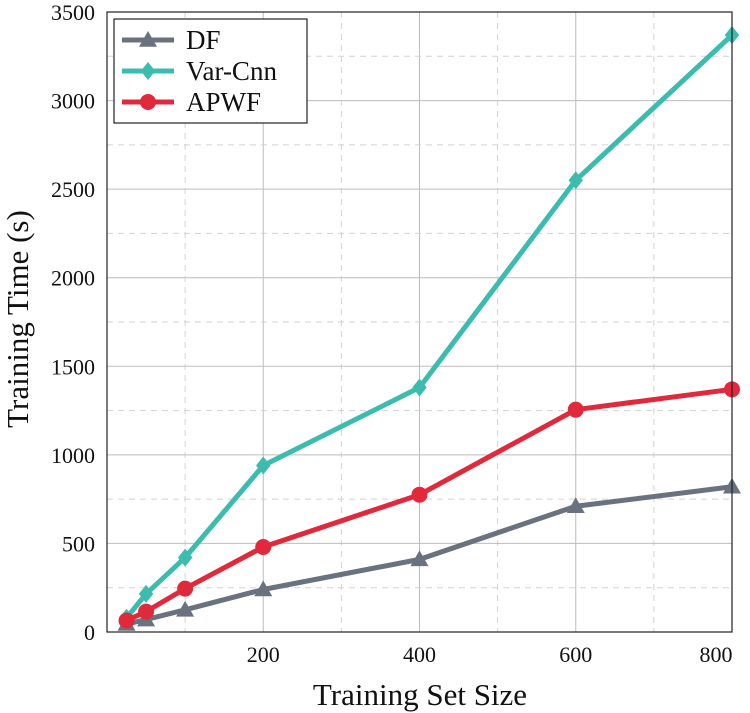 This screenshot has height=713, width=750. What do you see at coordinates (148, 102) in the screenshot?
I see `legend-marker-apwf` at bounding box center [148, 102].